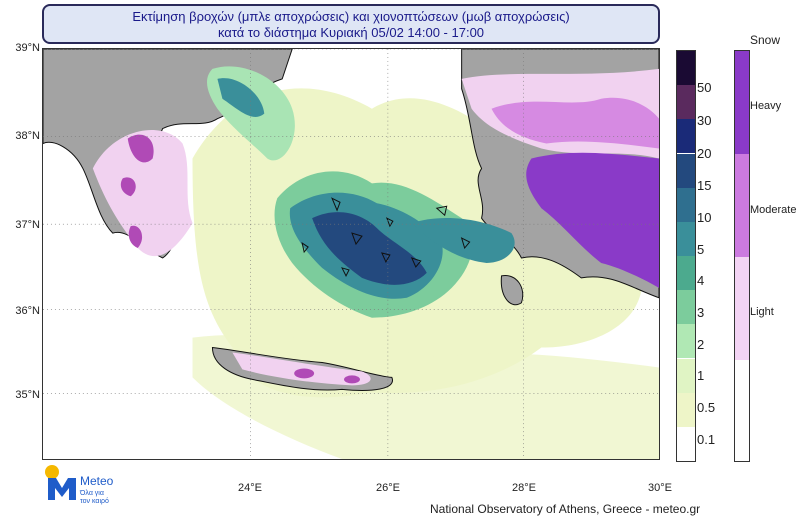  What do you see at coordinates (765, 40) in the screenshot?
I see `snow-scale-title: Snow` at bounding box center [765, 40].